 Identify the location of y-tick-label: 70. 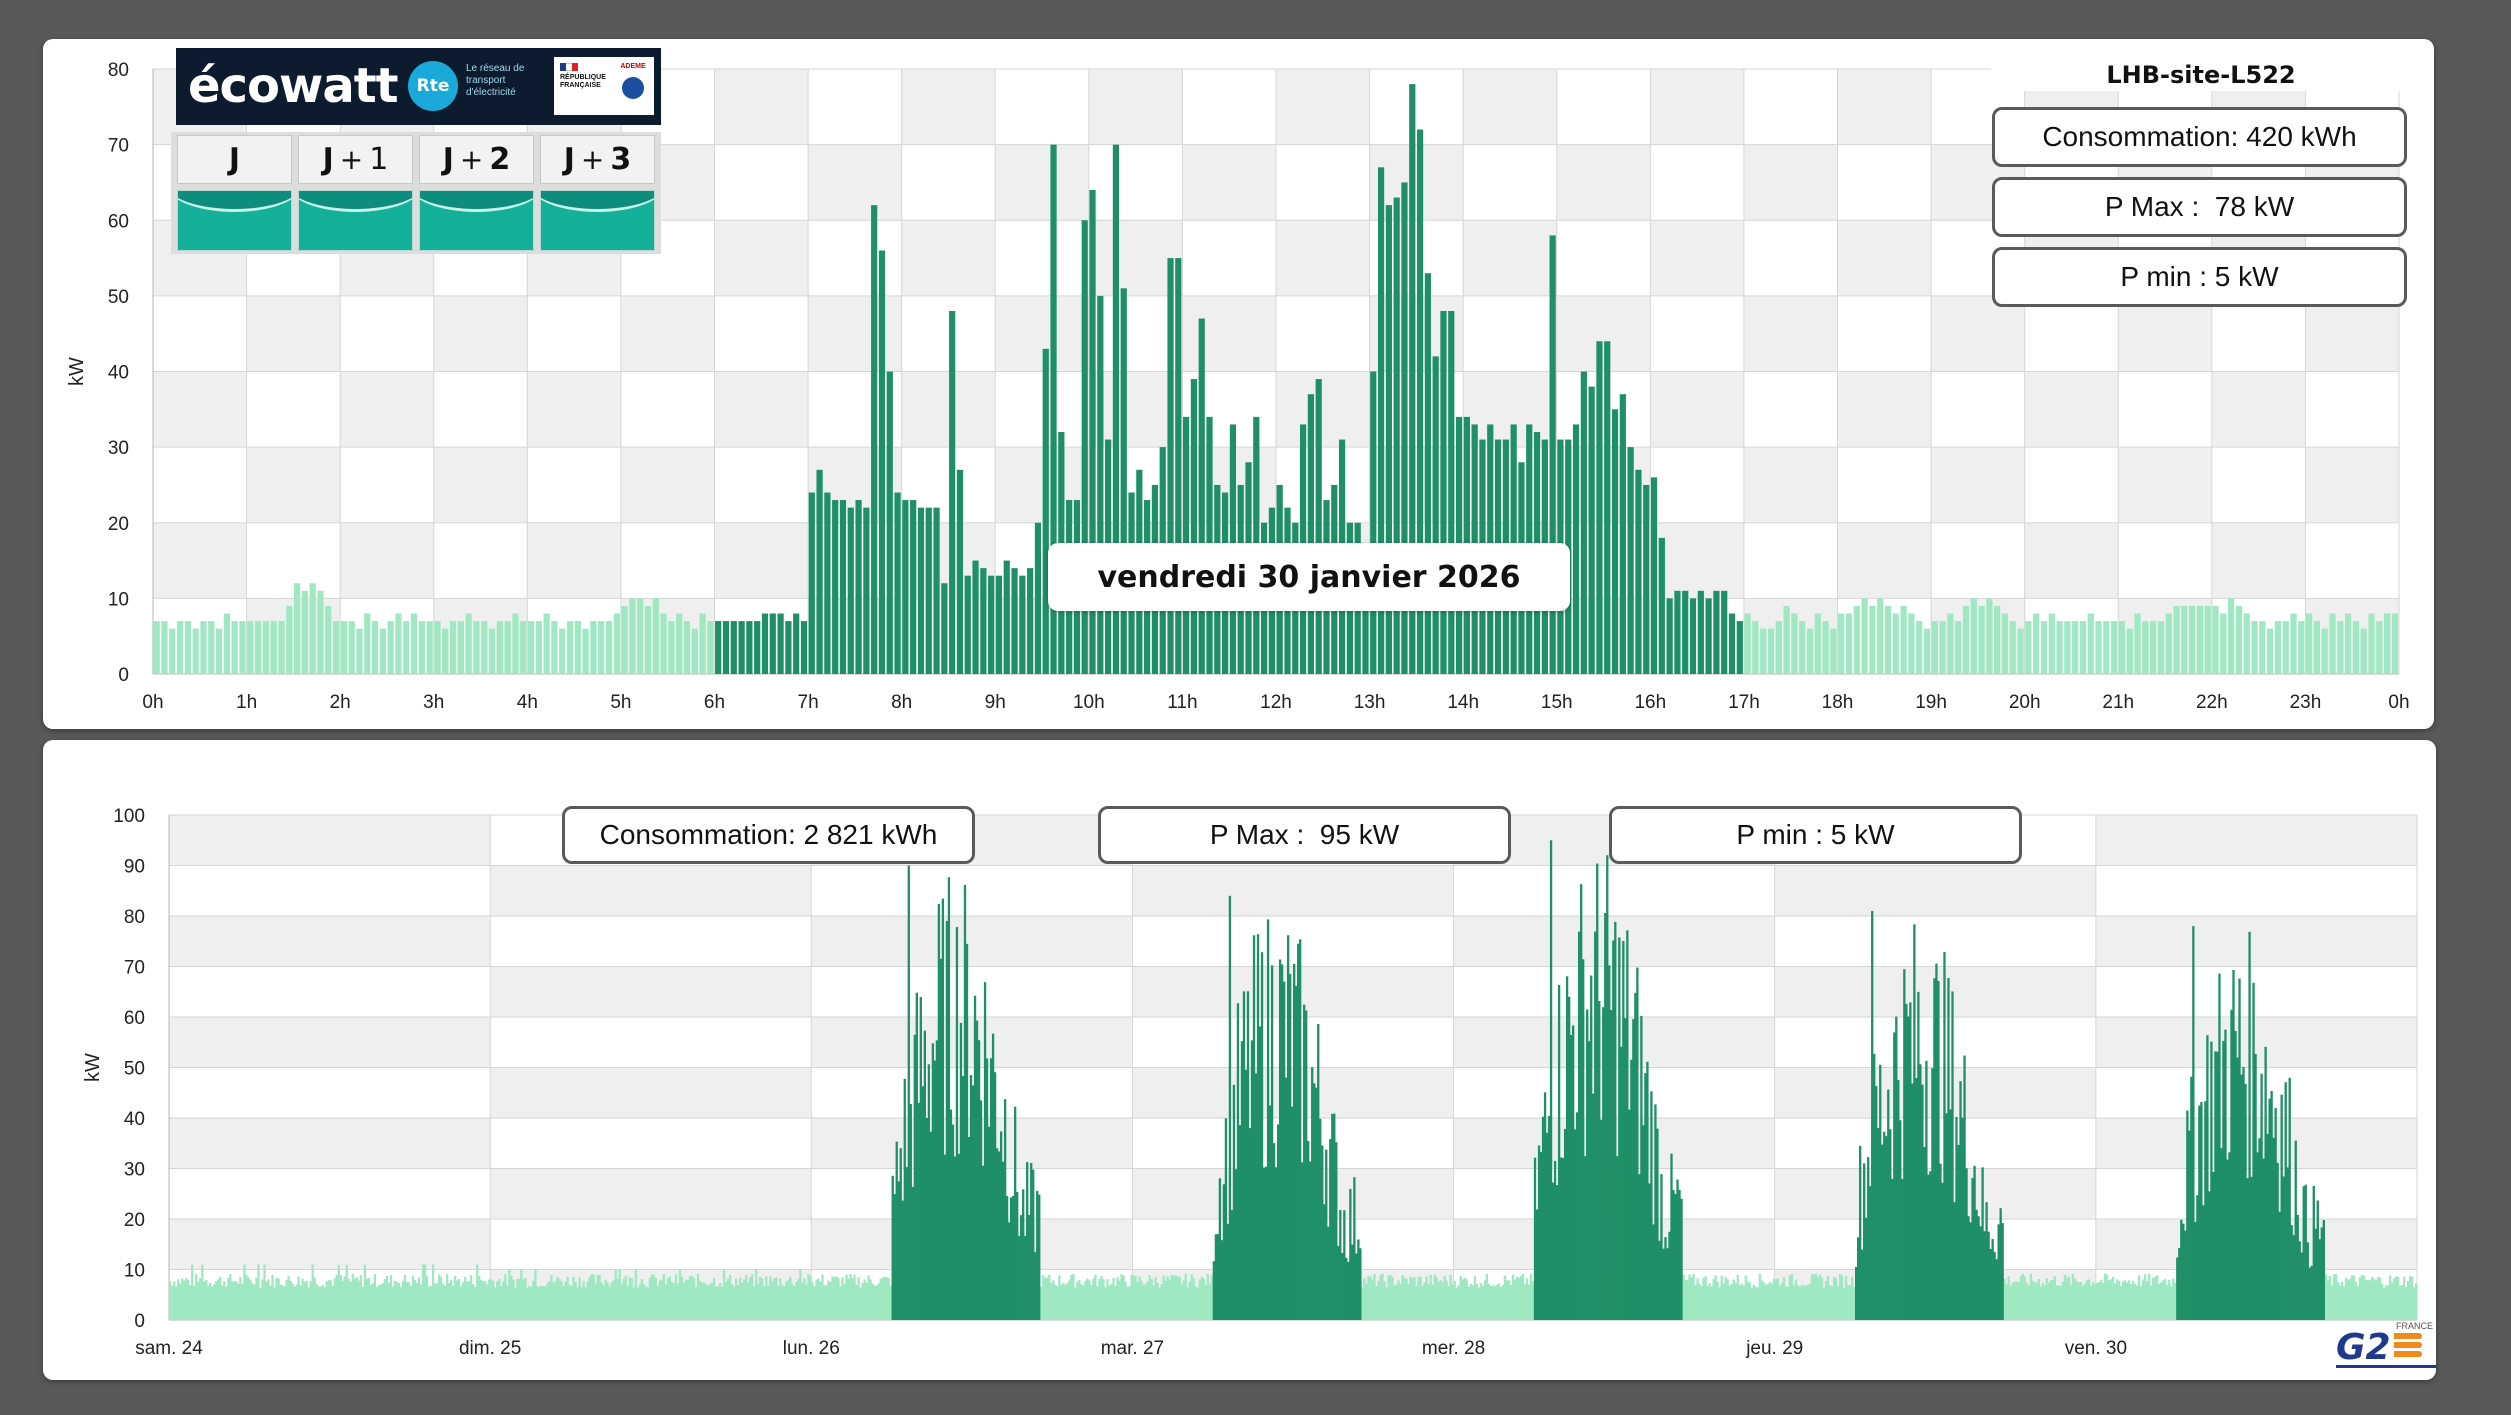
(134, 968).